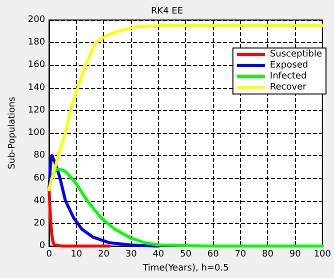  I want to click on x-tick-label: 30, so click(131, 255).